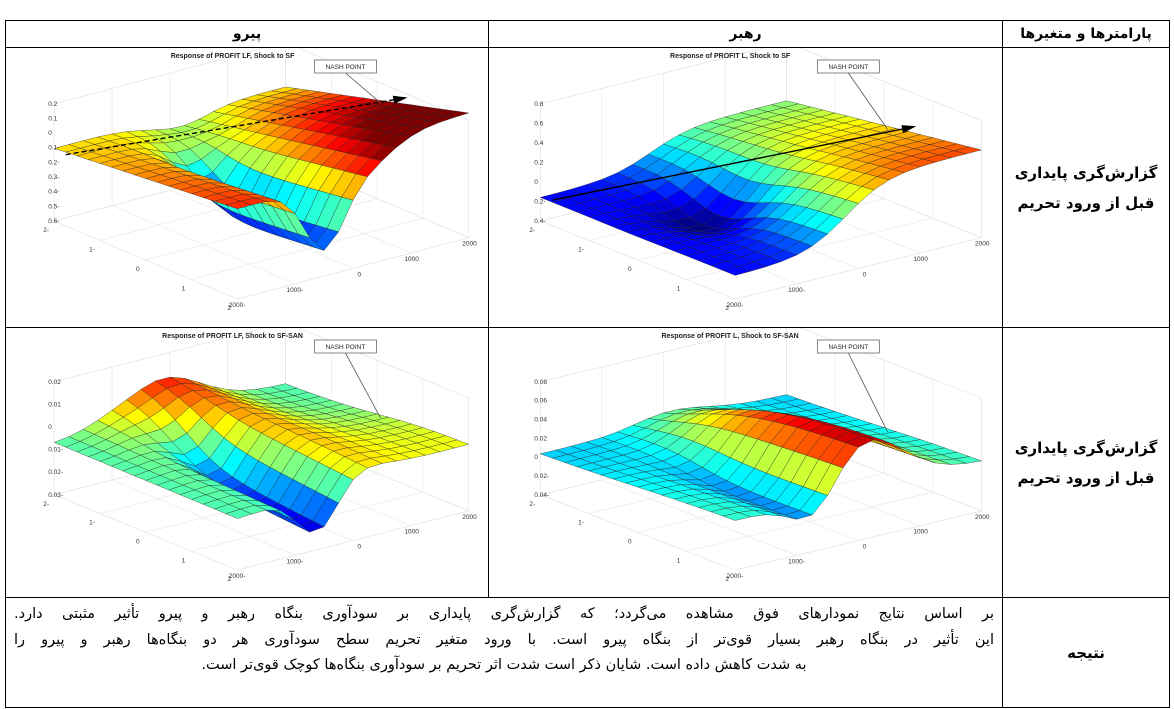  What do you see at coordinates (55, 450) in the screenshot?
I see `z-tick-label: -0.01` at bounding box center [55, 450].